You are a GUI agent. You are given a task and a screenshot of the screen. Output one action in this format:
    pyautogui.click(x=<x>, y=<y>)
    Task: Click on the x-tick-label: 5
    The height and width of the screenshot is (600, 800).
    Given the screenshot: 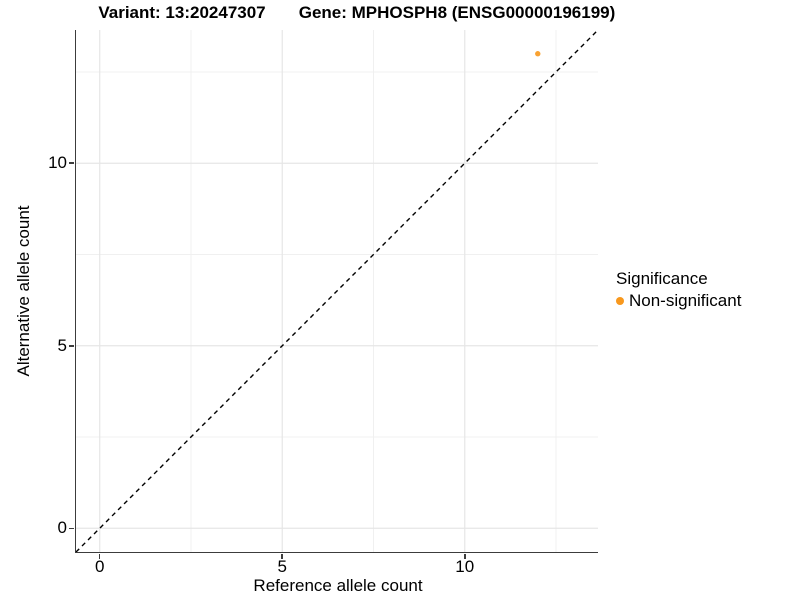 What is the action you would take?
    pyautogui.click(x=282, y=566)
    